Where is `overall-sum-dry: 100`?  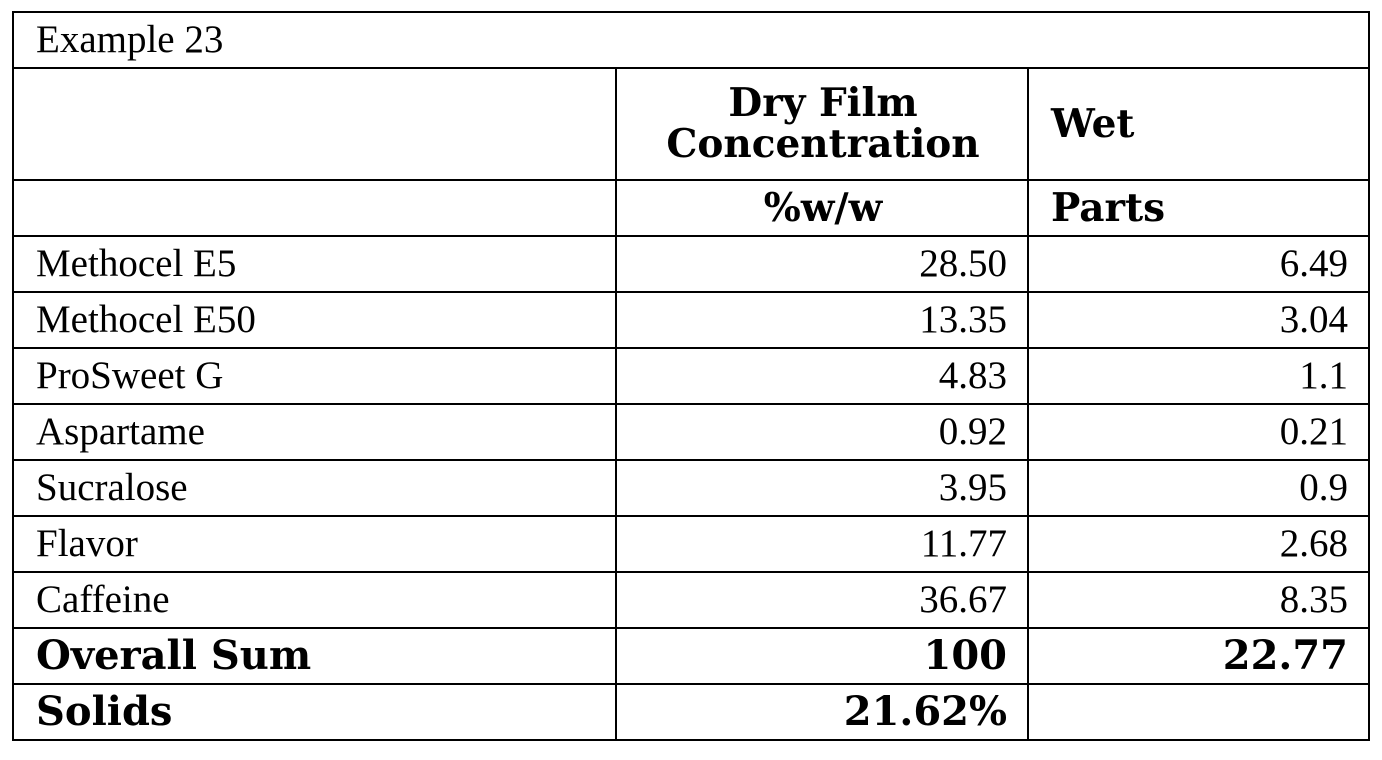 overall-sum-dry: 100 is located at coordinates (822, 656).